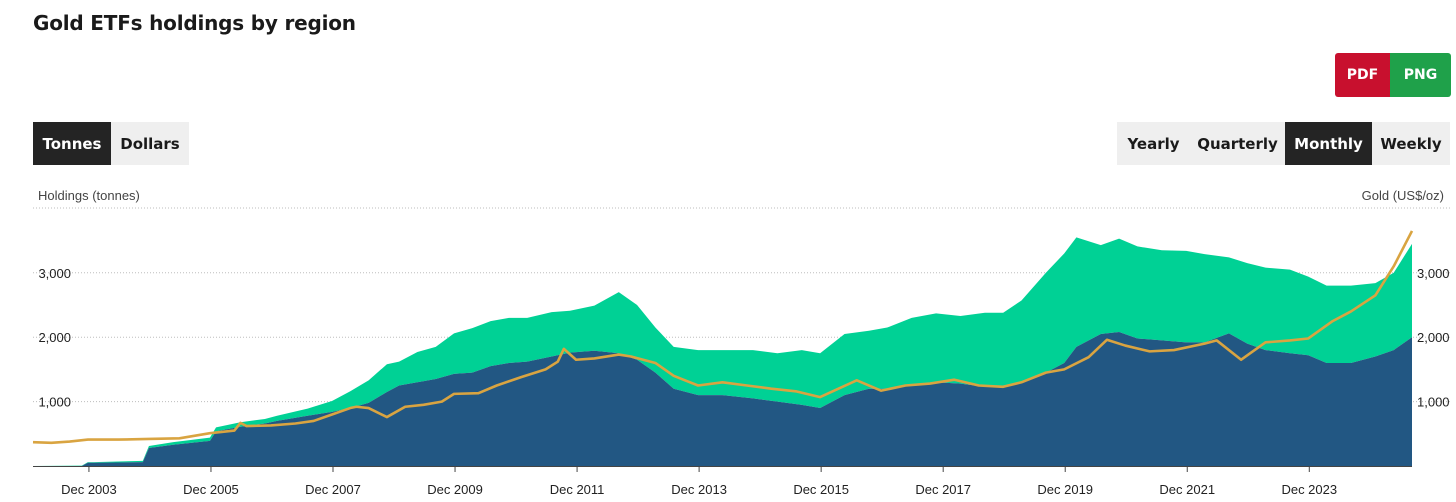  Describe the element at coordinates (1411, 143) in the screenshot. I see `weekly-button: Weekly` at that location.